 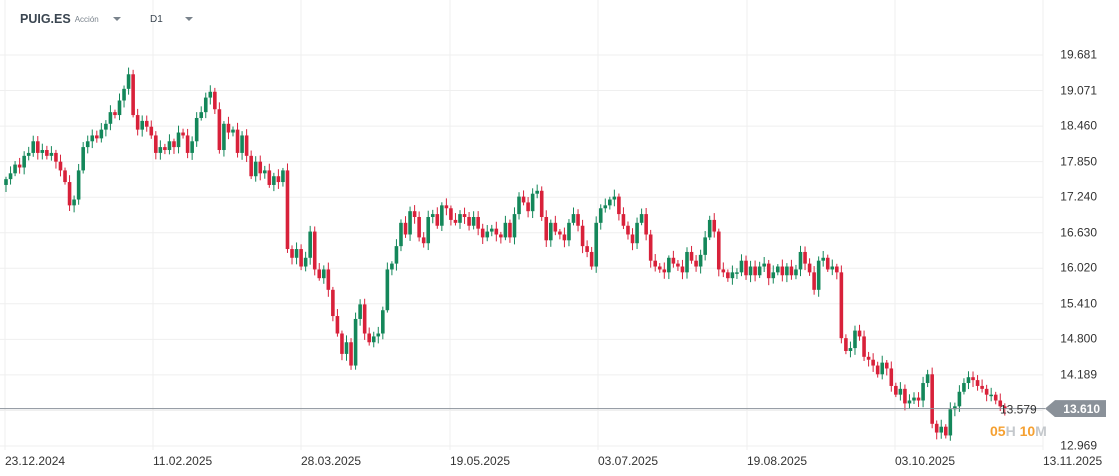 I want to click on price-label: 19.071, so click(x=1078, y=90).